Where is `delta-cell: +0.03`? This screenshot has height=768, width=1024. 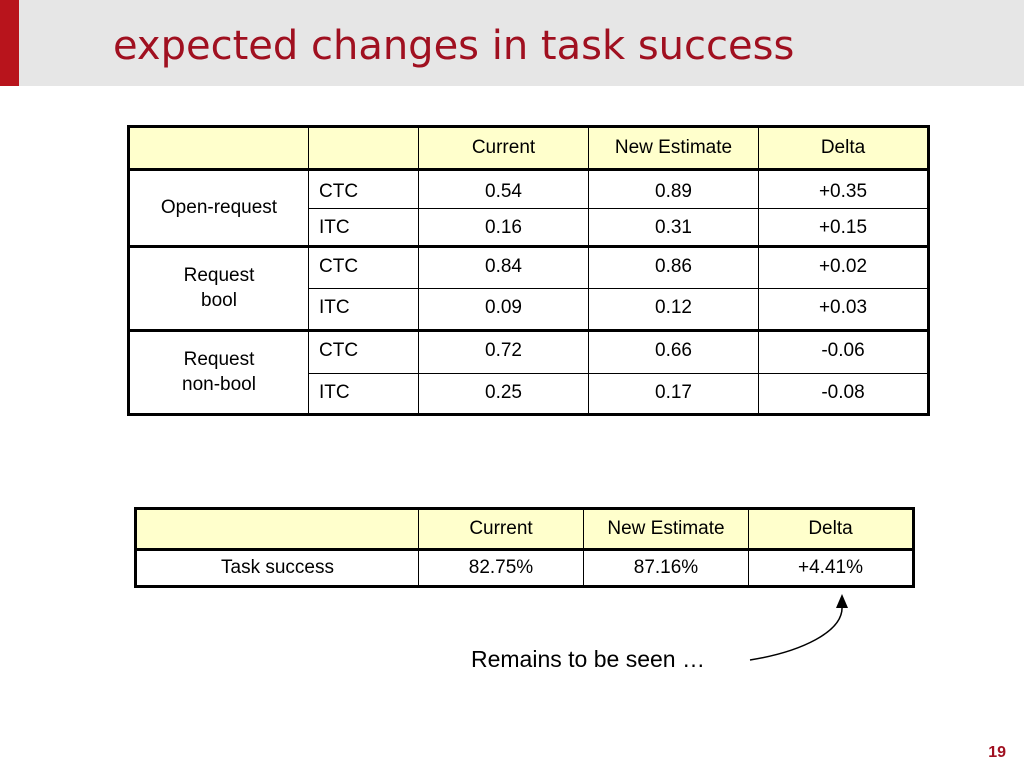 delta-cell: +0.03 is located at coordinates (843, 309).